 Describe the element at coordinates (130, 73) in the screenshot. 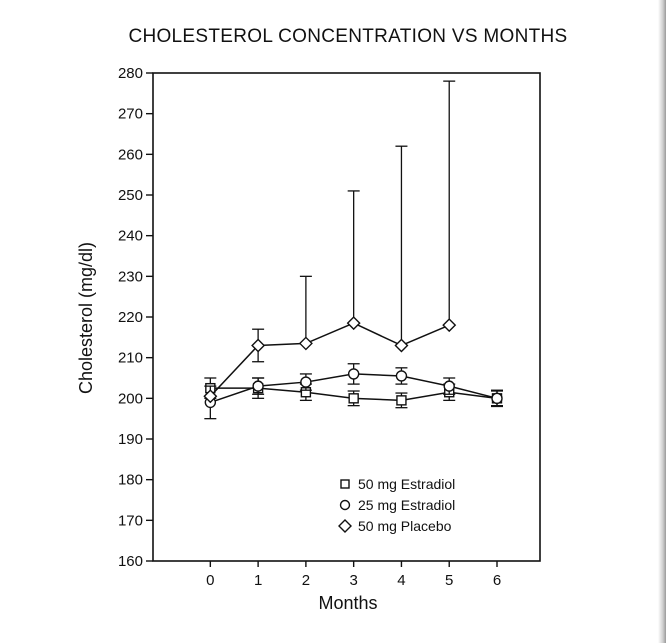

I see `y-tick-label: 280` at that location.